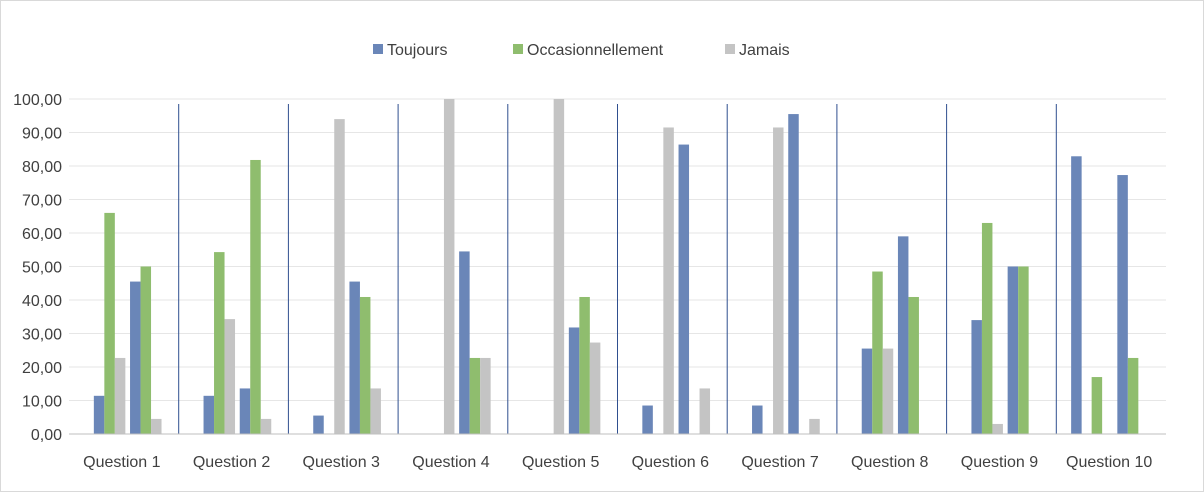 This screenshot has height=493, width=1204. What do you see at coordinates (764, 50) in the screenshot?
I see `legend-label: Jamais` at bounding box center [764, 50].